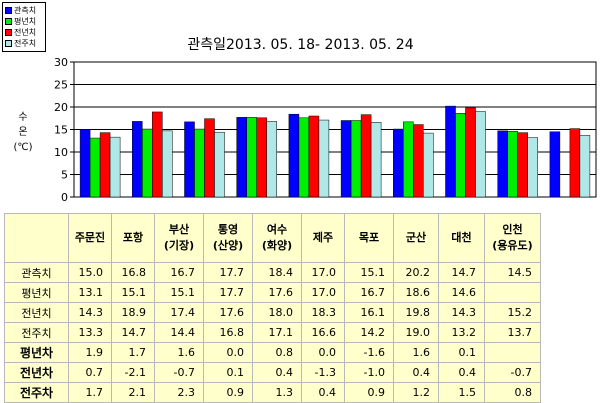 Image resolution: width=601 pixels, height=403 pixels. Describe the element at coordinates (512, 332) in the screenshot. I see `table-cell: 13.7` at that location.